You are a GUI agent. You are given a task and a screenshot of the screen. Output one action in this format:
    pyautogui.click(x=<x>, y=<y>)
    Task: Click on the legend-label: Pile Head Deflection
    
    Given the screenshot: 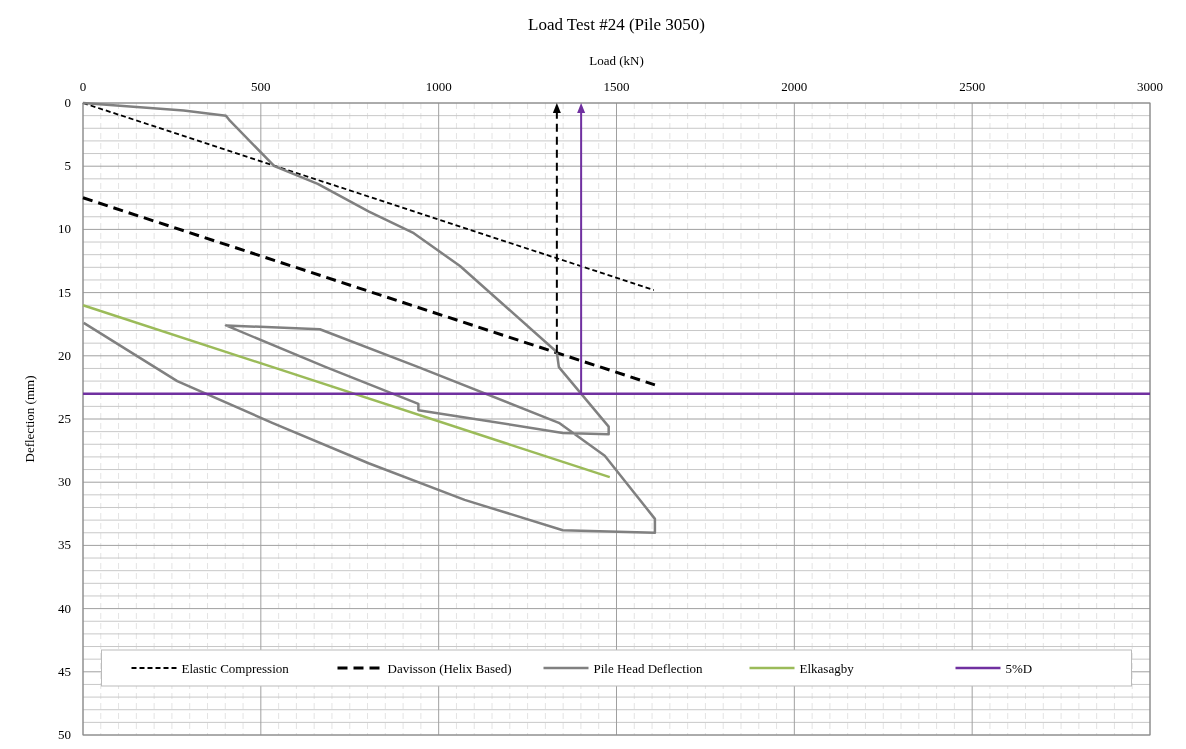 What is the action you would take?
    pyautogui.click(x=648, y=668)
    